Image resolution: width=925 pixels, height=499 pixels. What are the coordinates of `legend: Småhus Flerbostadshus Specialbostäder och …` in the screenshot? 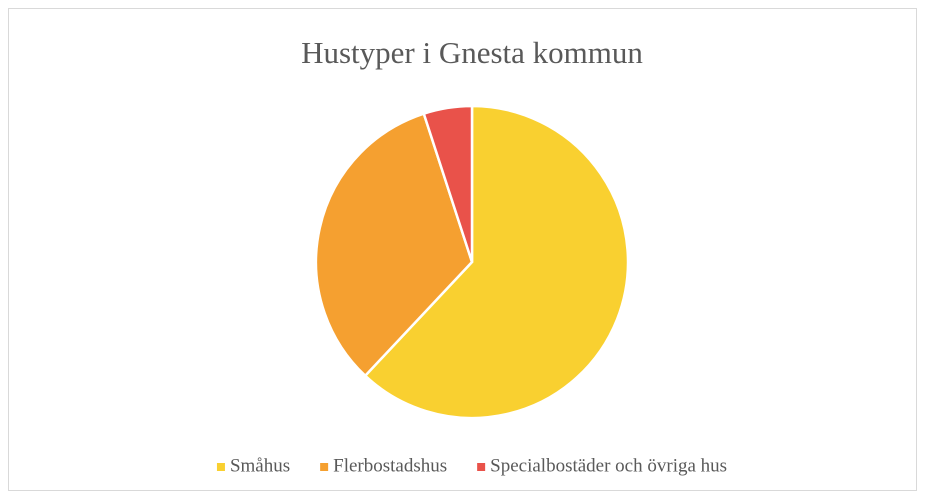 It's located at (471, 465).